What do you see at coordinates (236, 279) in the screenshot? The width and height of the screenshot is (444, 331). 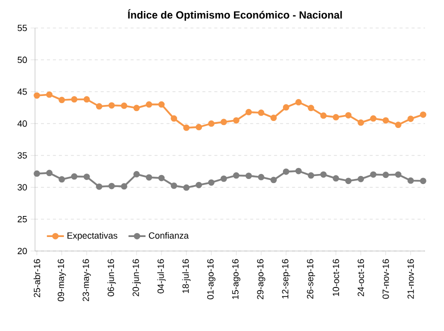 I see `x-tick-label: 15-ago-16` at bounding box center [236, 279].